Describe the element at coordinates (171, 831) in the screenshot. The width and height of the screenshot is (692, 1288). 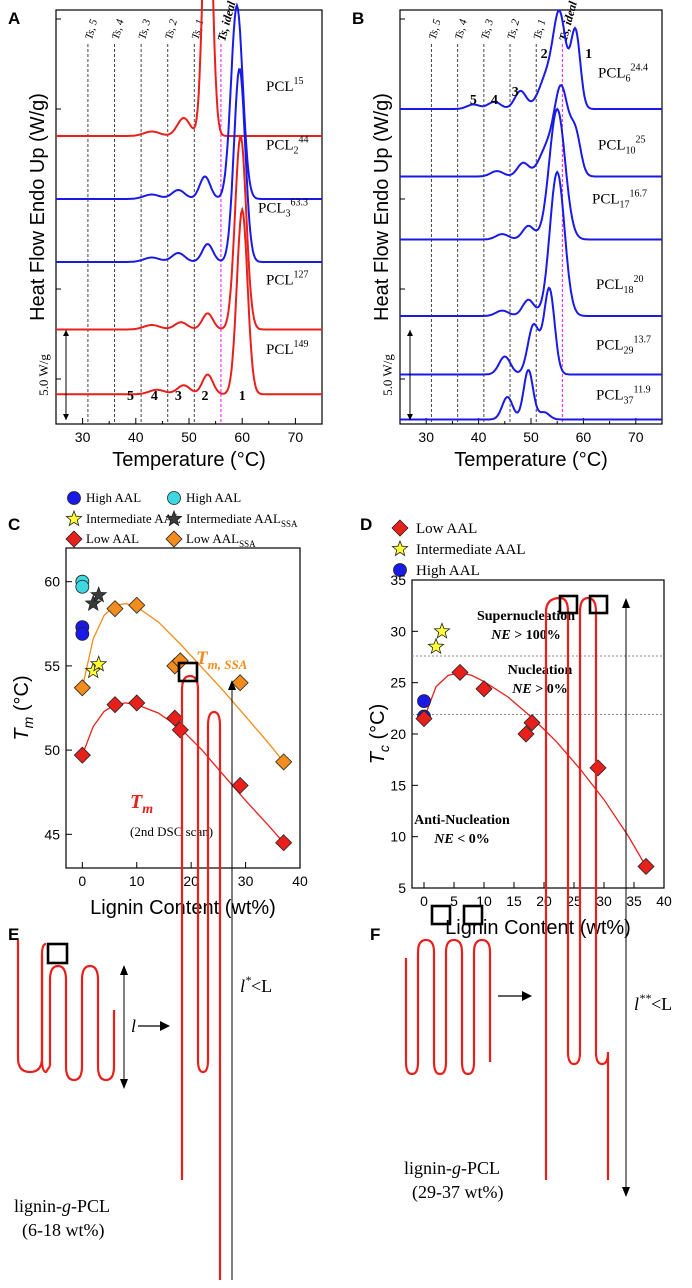
I see `tm-note: (2nd DSC scan)` at that location.